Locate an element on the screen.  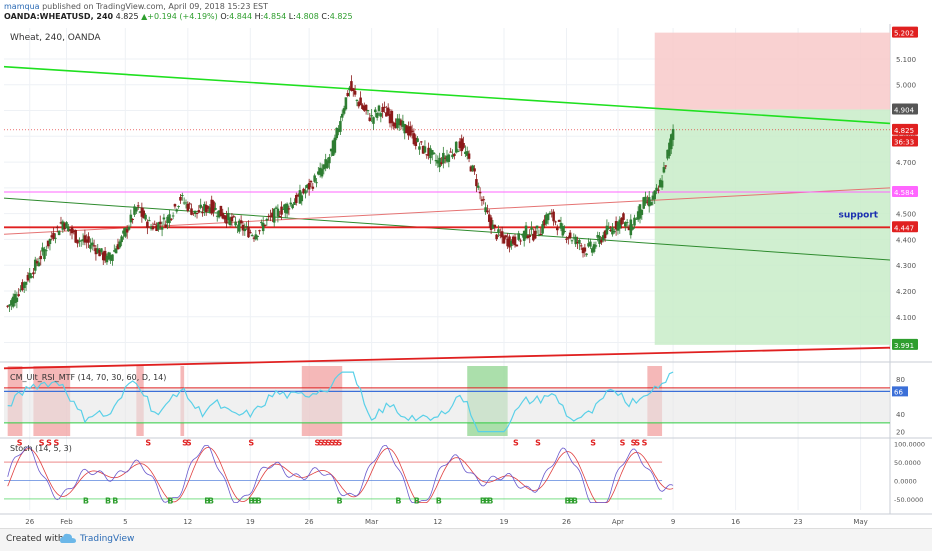
price-badge is located at coordinates (905, 129).